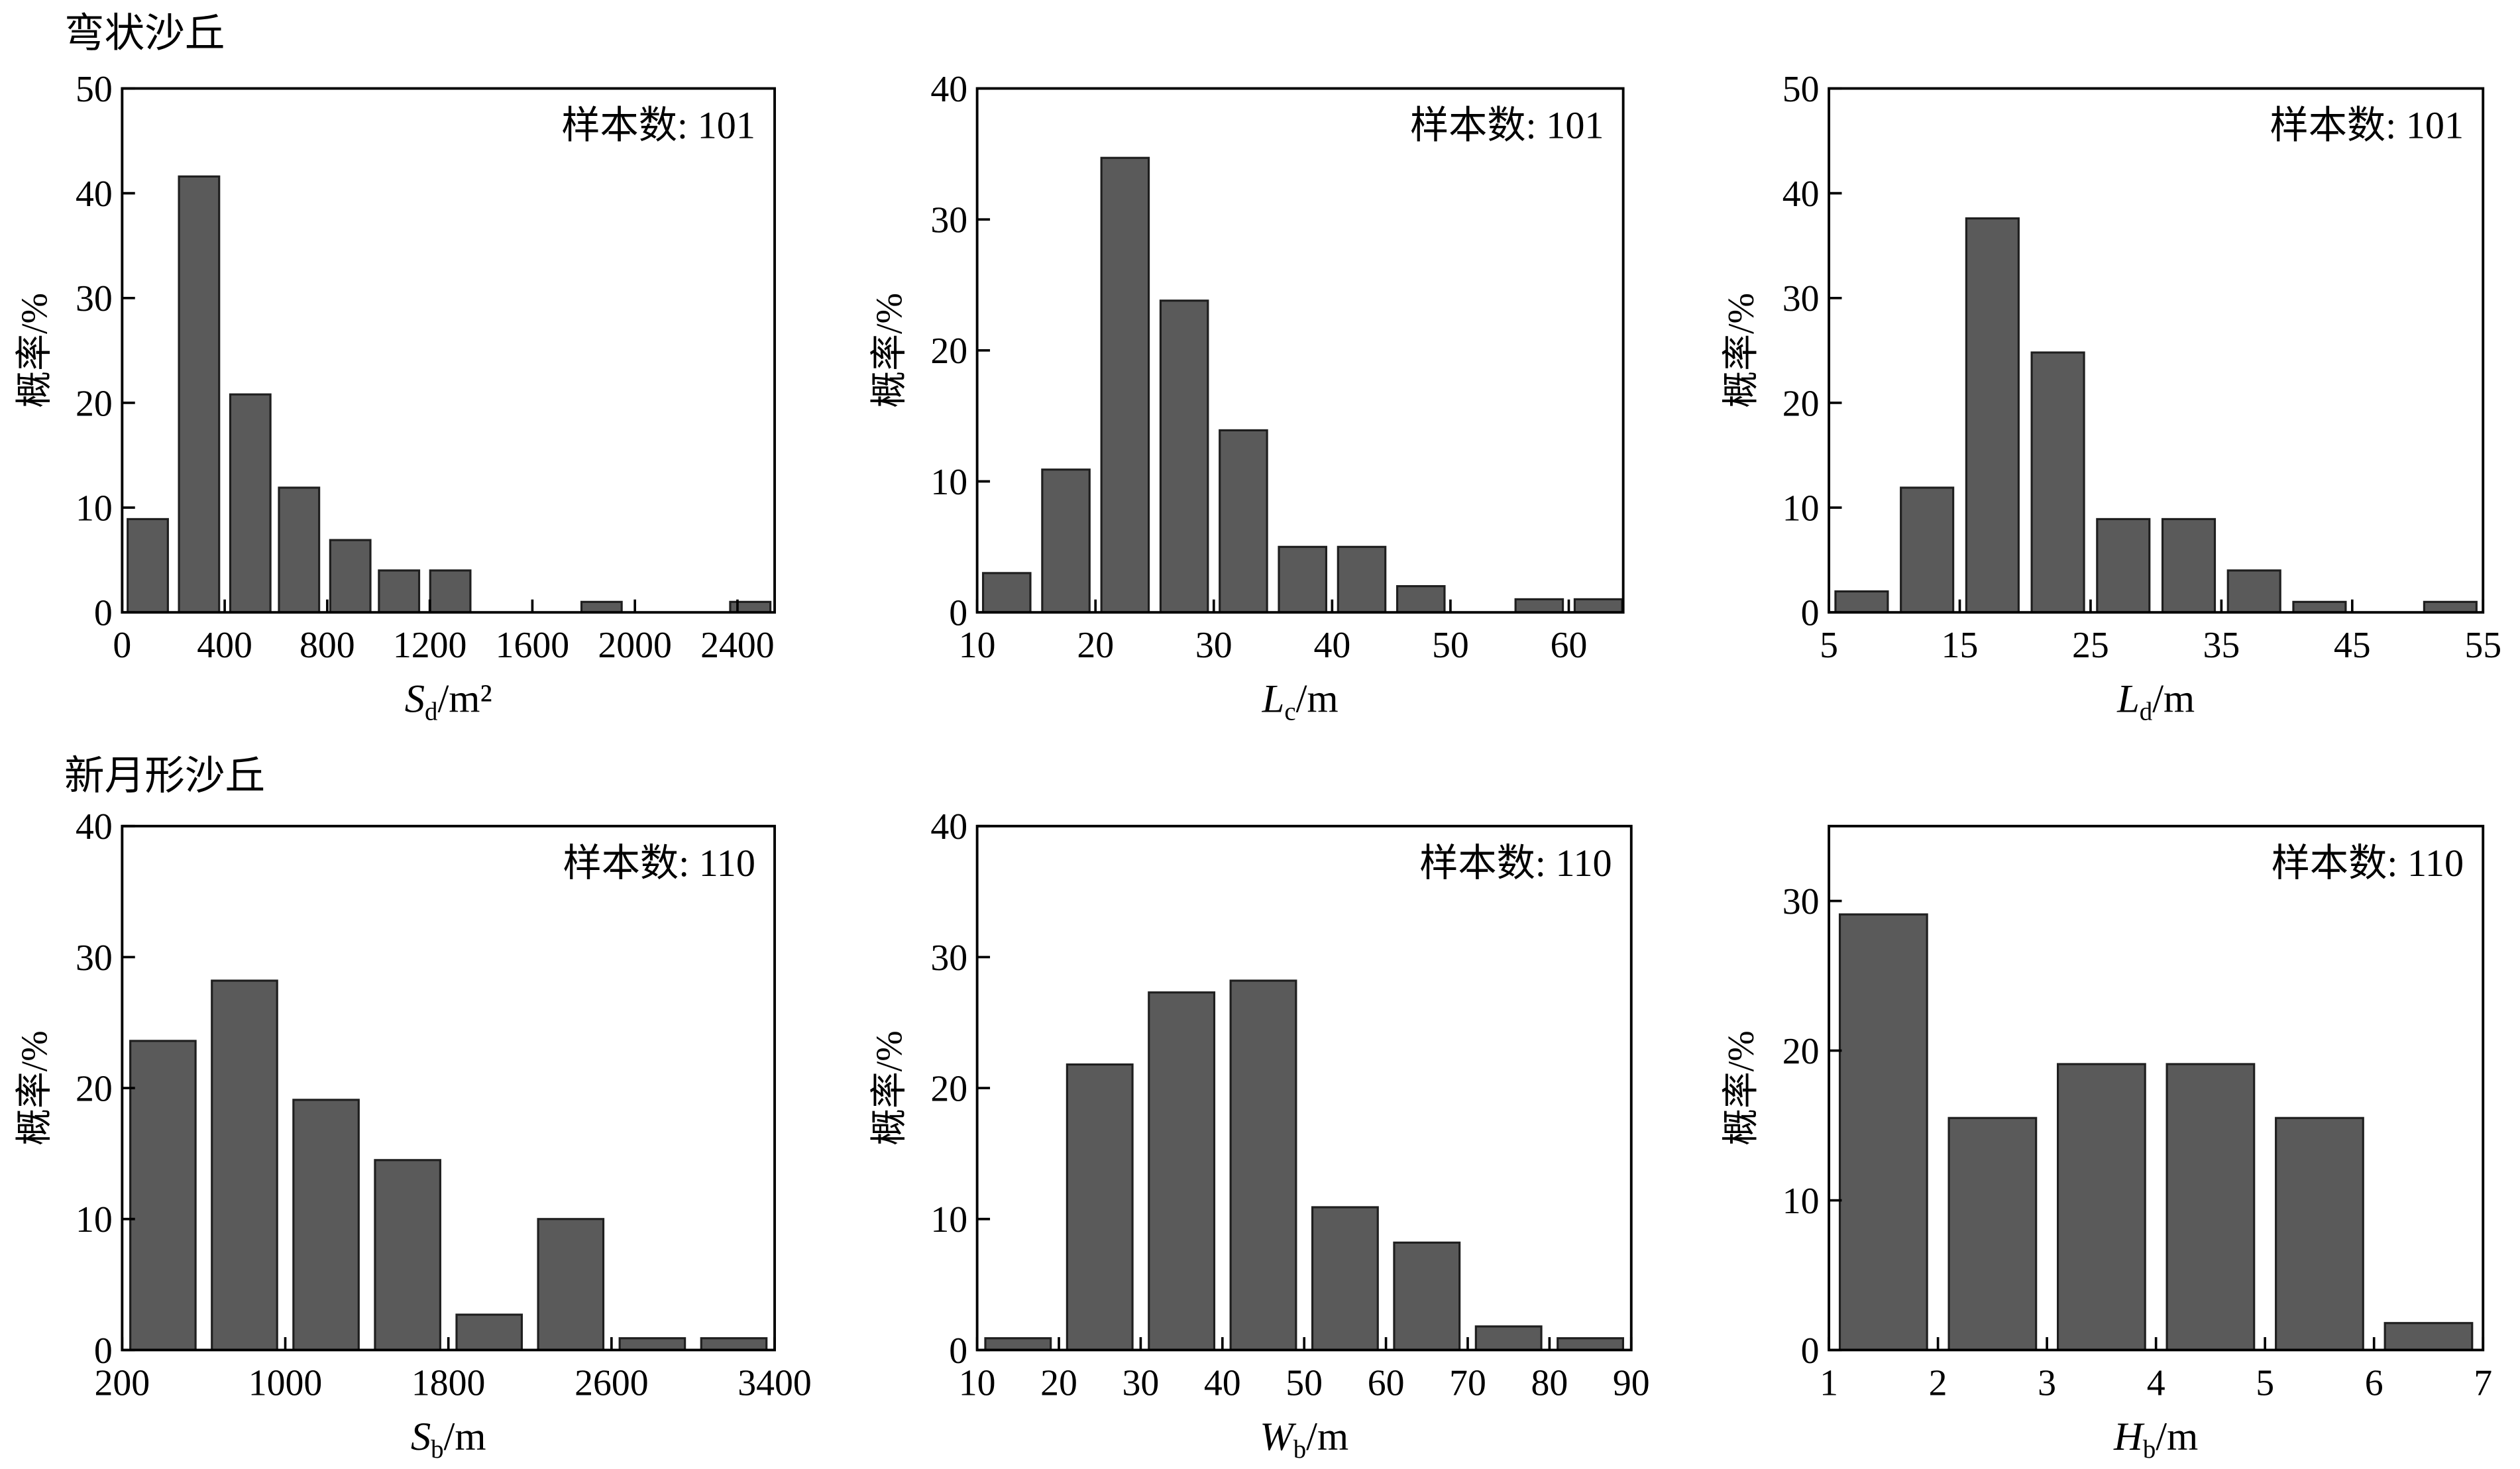 The width and height of the screenshot is (2520, 1469). I want to click on axis-ticks: 0 400 800 1200 1600 2000 2400 0 10 20 30 40 50, so click(425, 368).